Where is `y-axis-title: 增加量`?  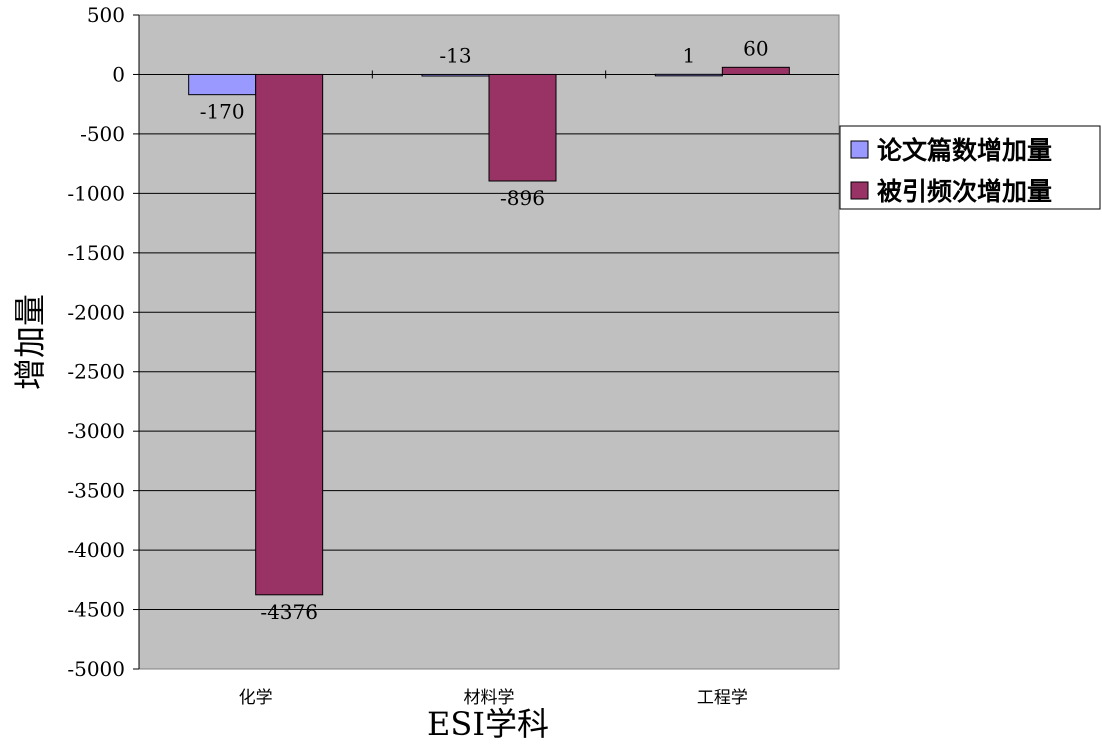 y-axis-title: 增加量 is located at coordinates (30, 342).